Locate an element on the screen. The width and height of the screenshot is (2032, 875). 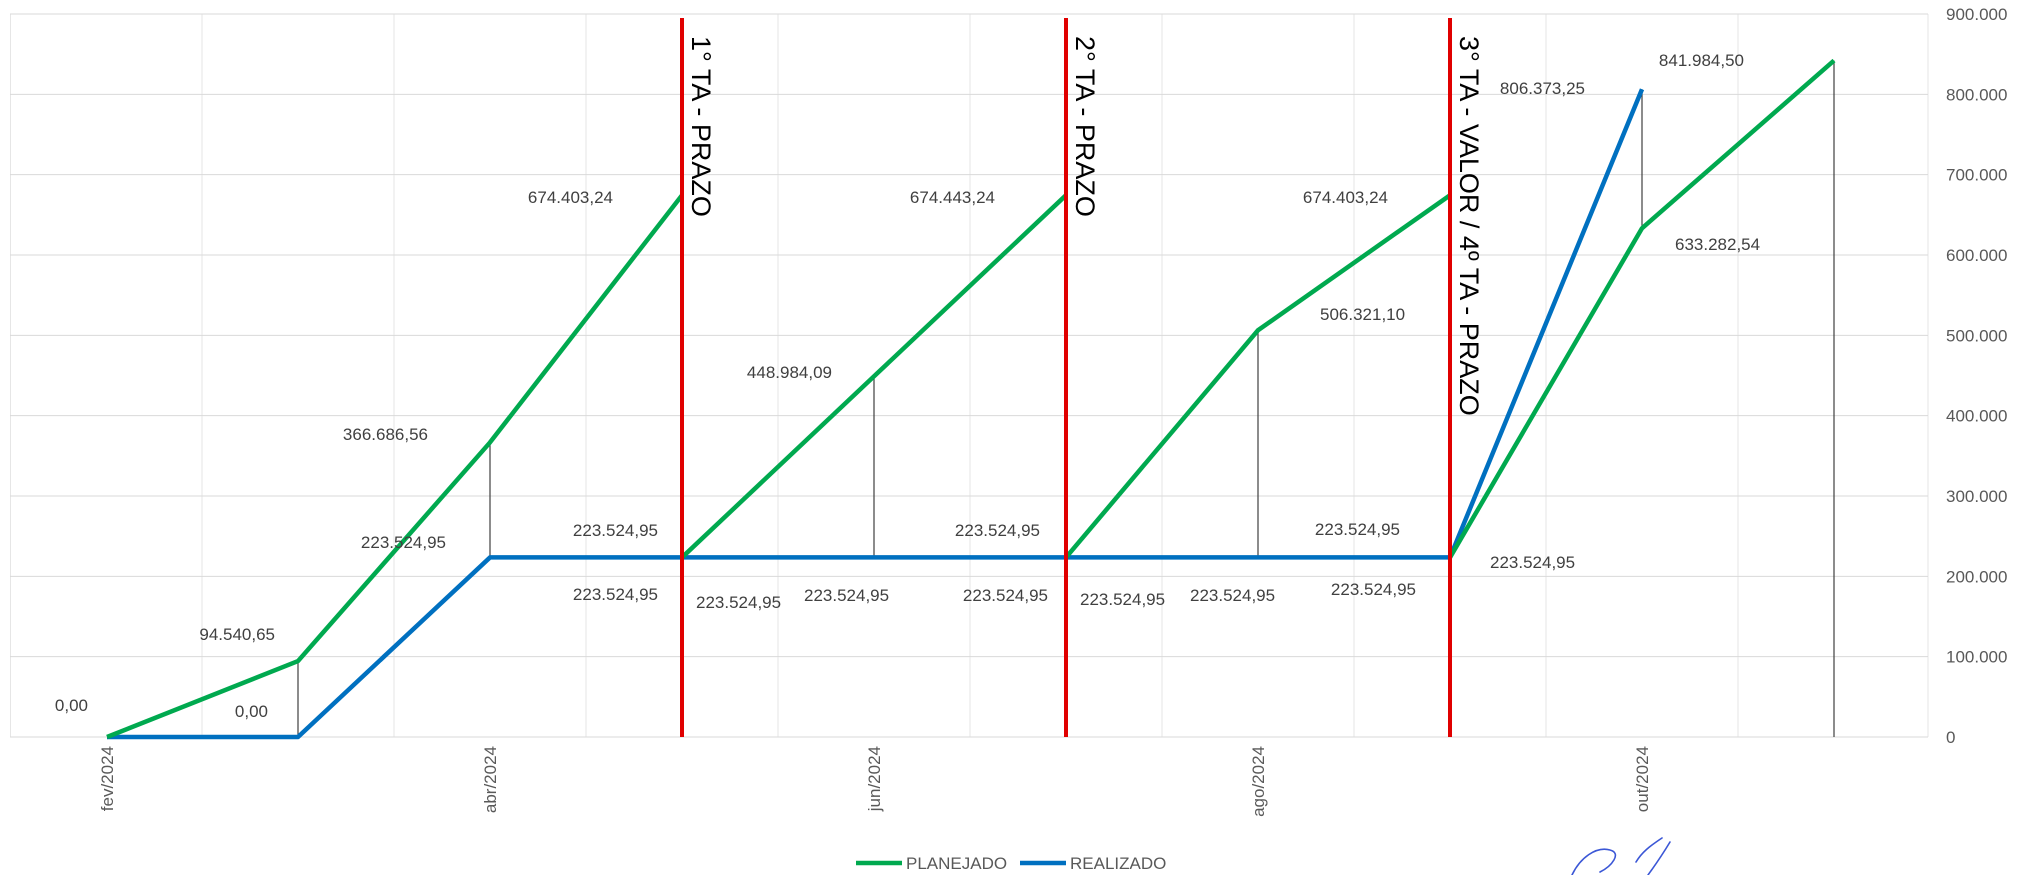
data-label: 94.540,65 is located at coordinates (237, 634).